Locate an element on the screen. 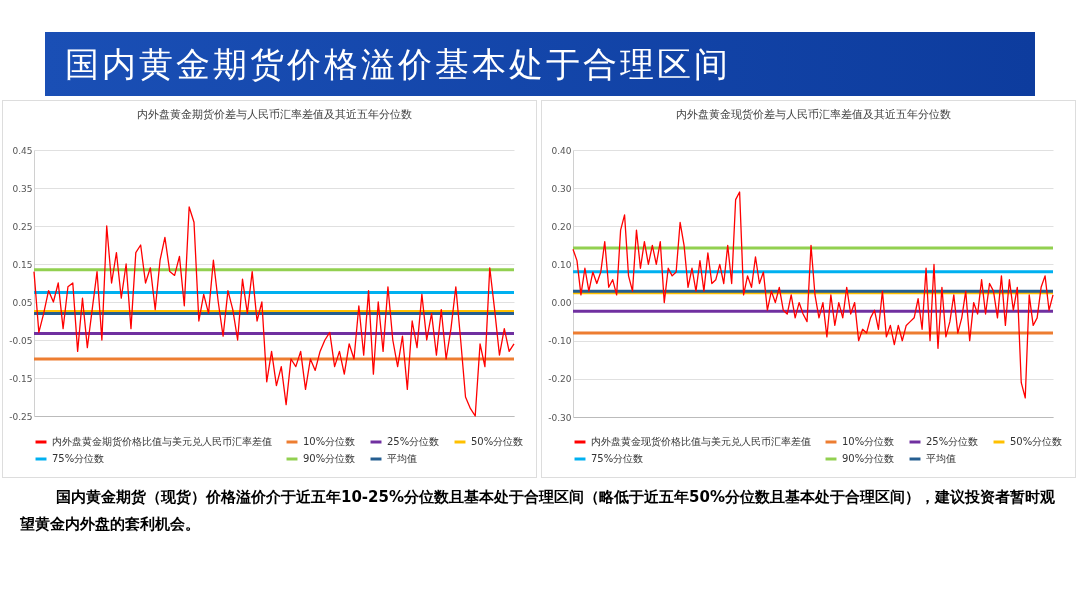  y-tick-label: 0.00 is located at coordinates (561, 303).